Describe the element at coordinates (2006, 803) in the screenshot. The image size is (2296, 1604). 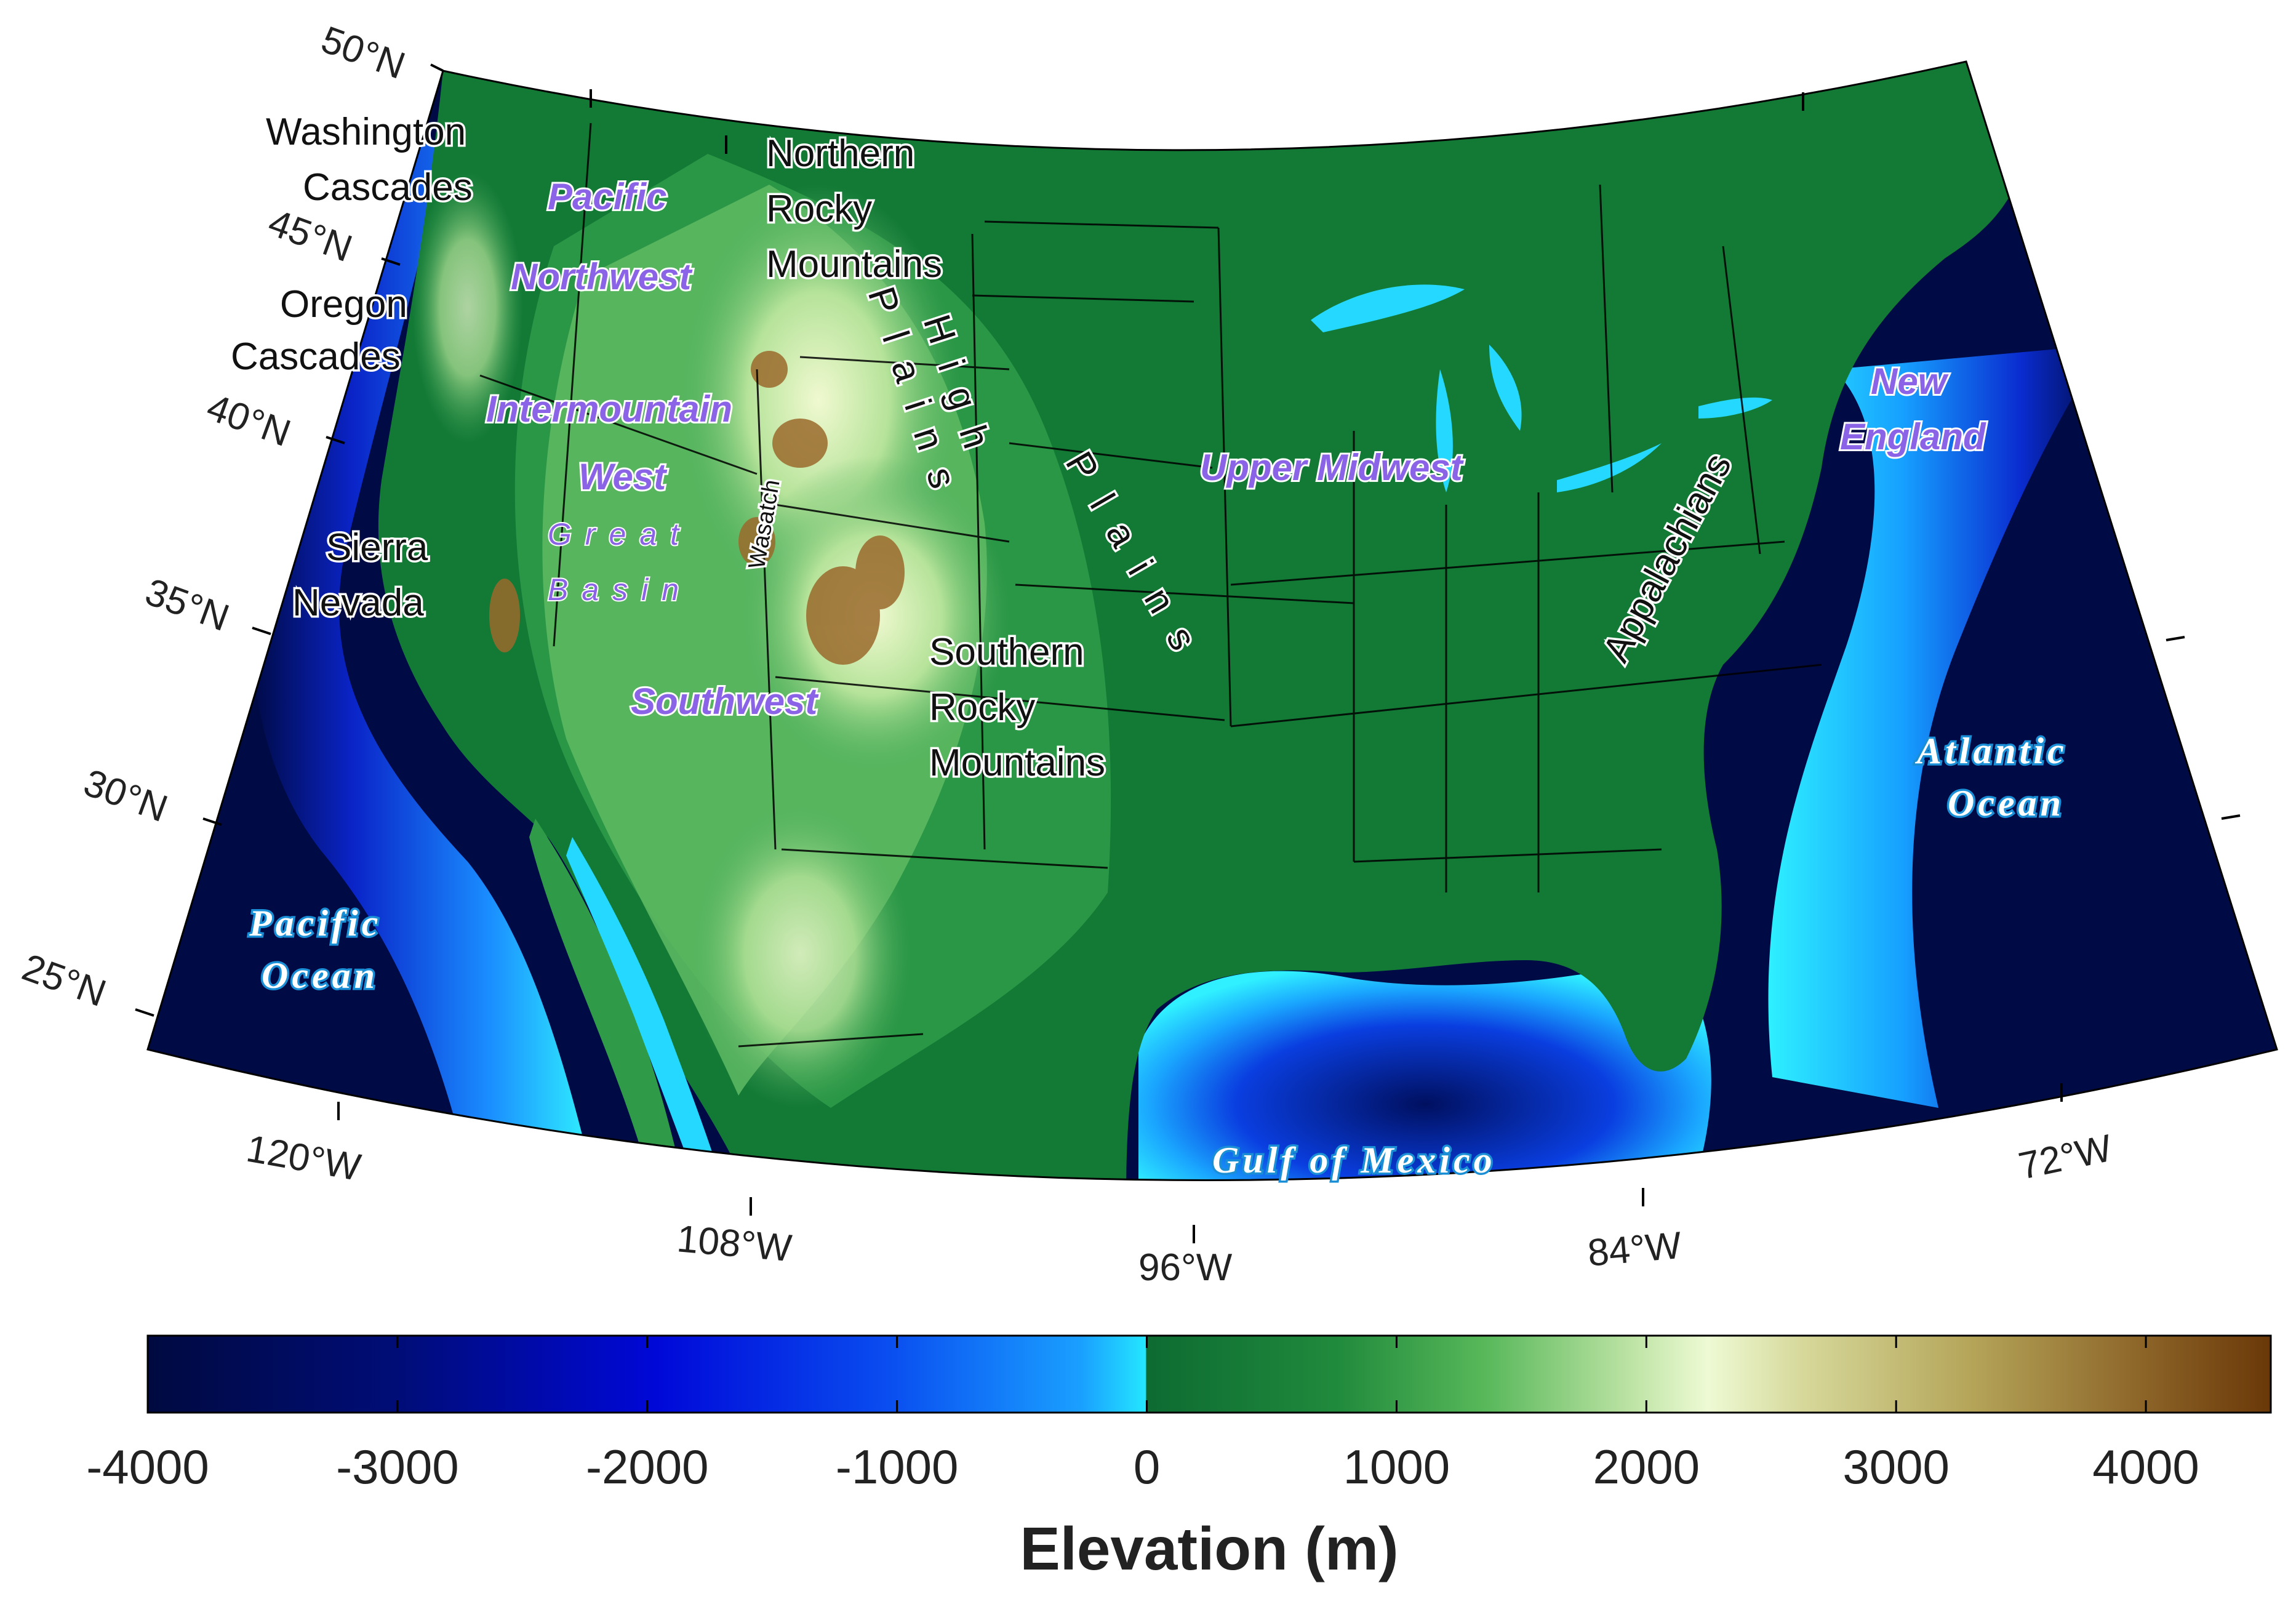
I see `ocean-atlantic-2: Ocean` at that location.